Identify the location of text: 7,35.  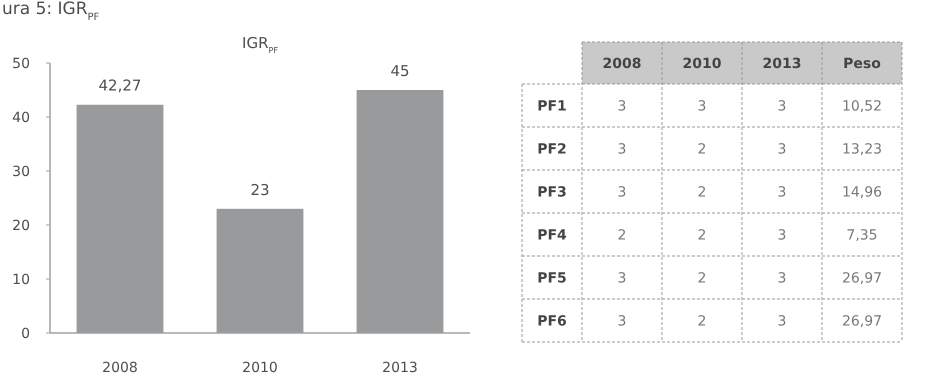
(862, 235).